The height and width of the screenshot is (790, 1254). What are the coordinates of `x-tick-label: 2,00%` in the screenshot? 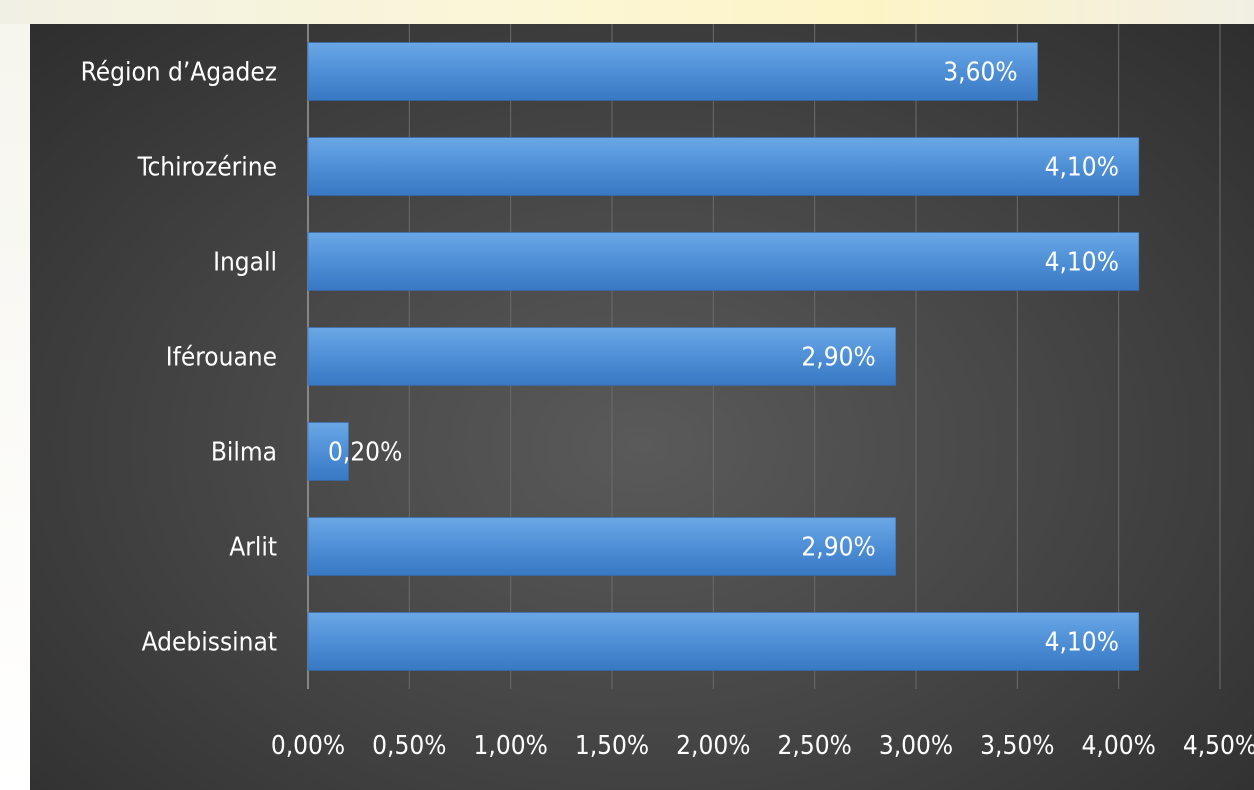 It's located at (713, 746).